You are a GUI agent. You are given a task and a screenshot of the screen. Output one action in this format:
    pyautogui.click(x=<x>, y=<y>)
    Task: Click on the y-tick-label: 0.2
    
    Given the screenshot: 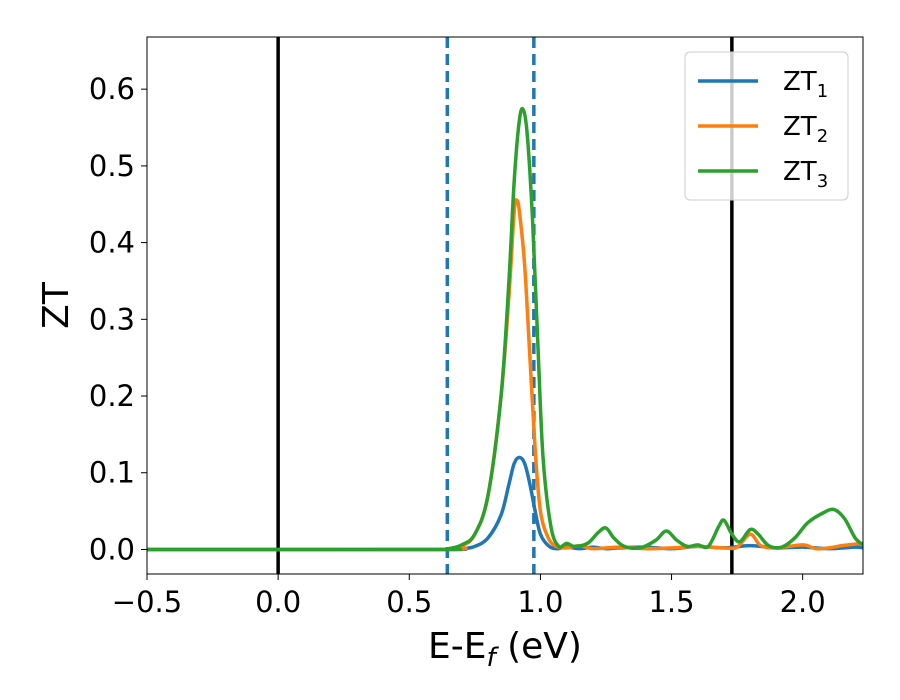 What is the action you would take?
    pyautogui.click(x=112, y=396)
    